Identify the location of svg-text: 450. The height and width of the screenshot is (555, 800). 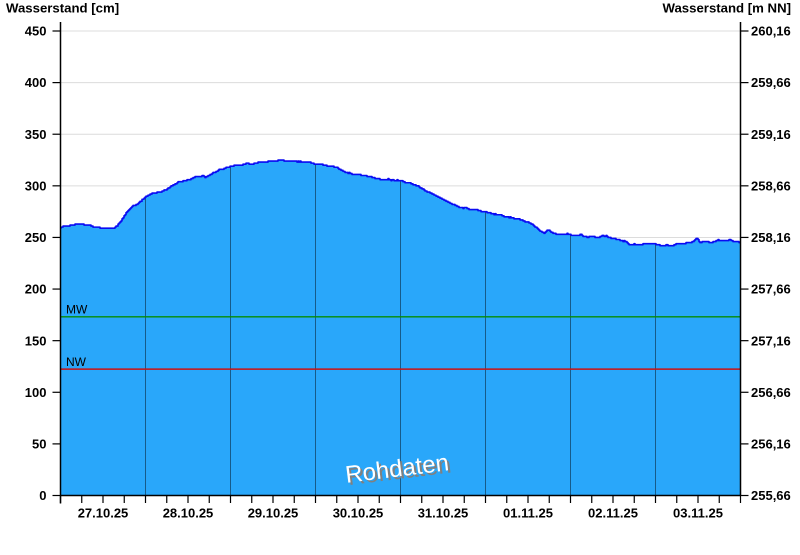
(36, 31).